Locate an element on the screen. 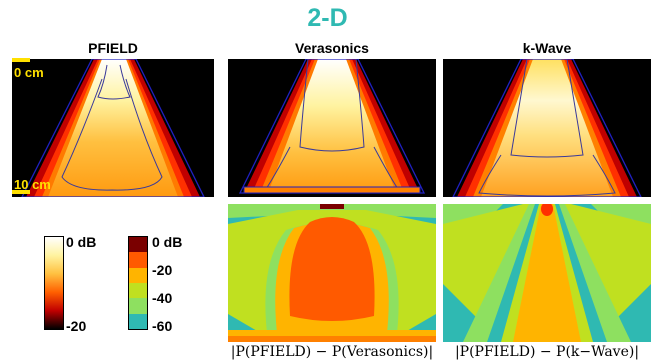  field-colorbar-bottom-label: -20 is located at coordinates (76, 326).